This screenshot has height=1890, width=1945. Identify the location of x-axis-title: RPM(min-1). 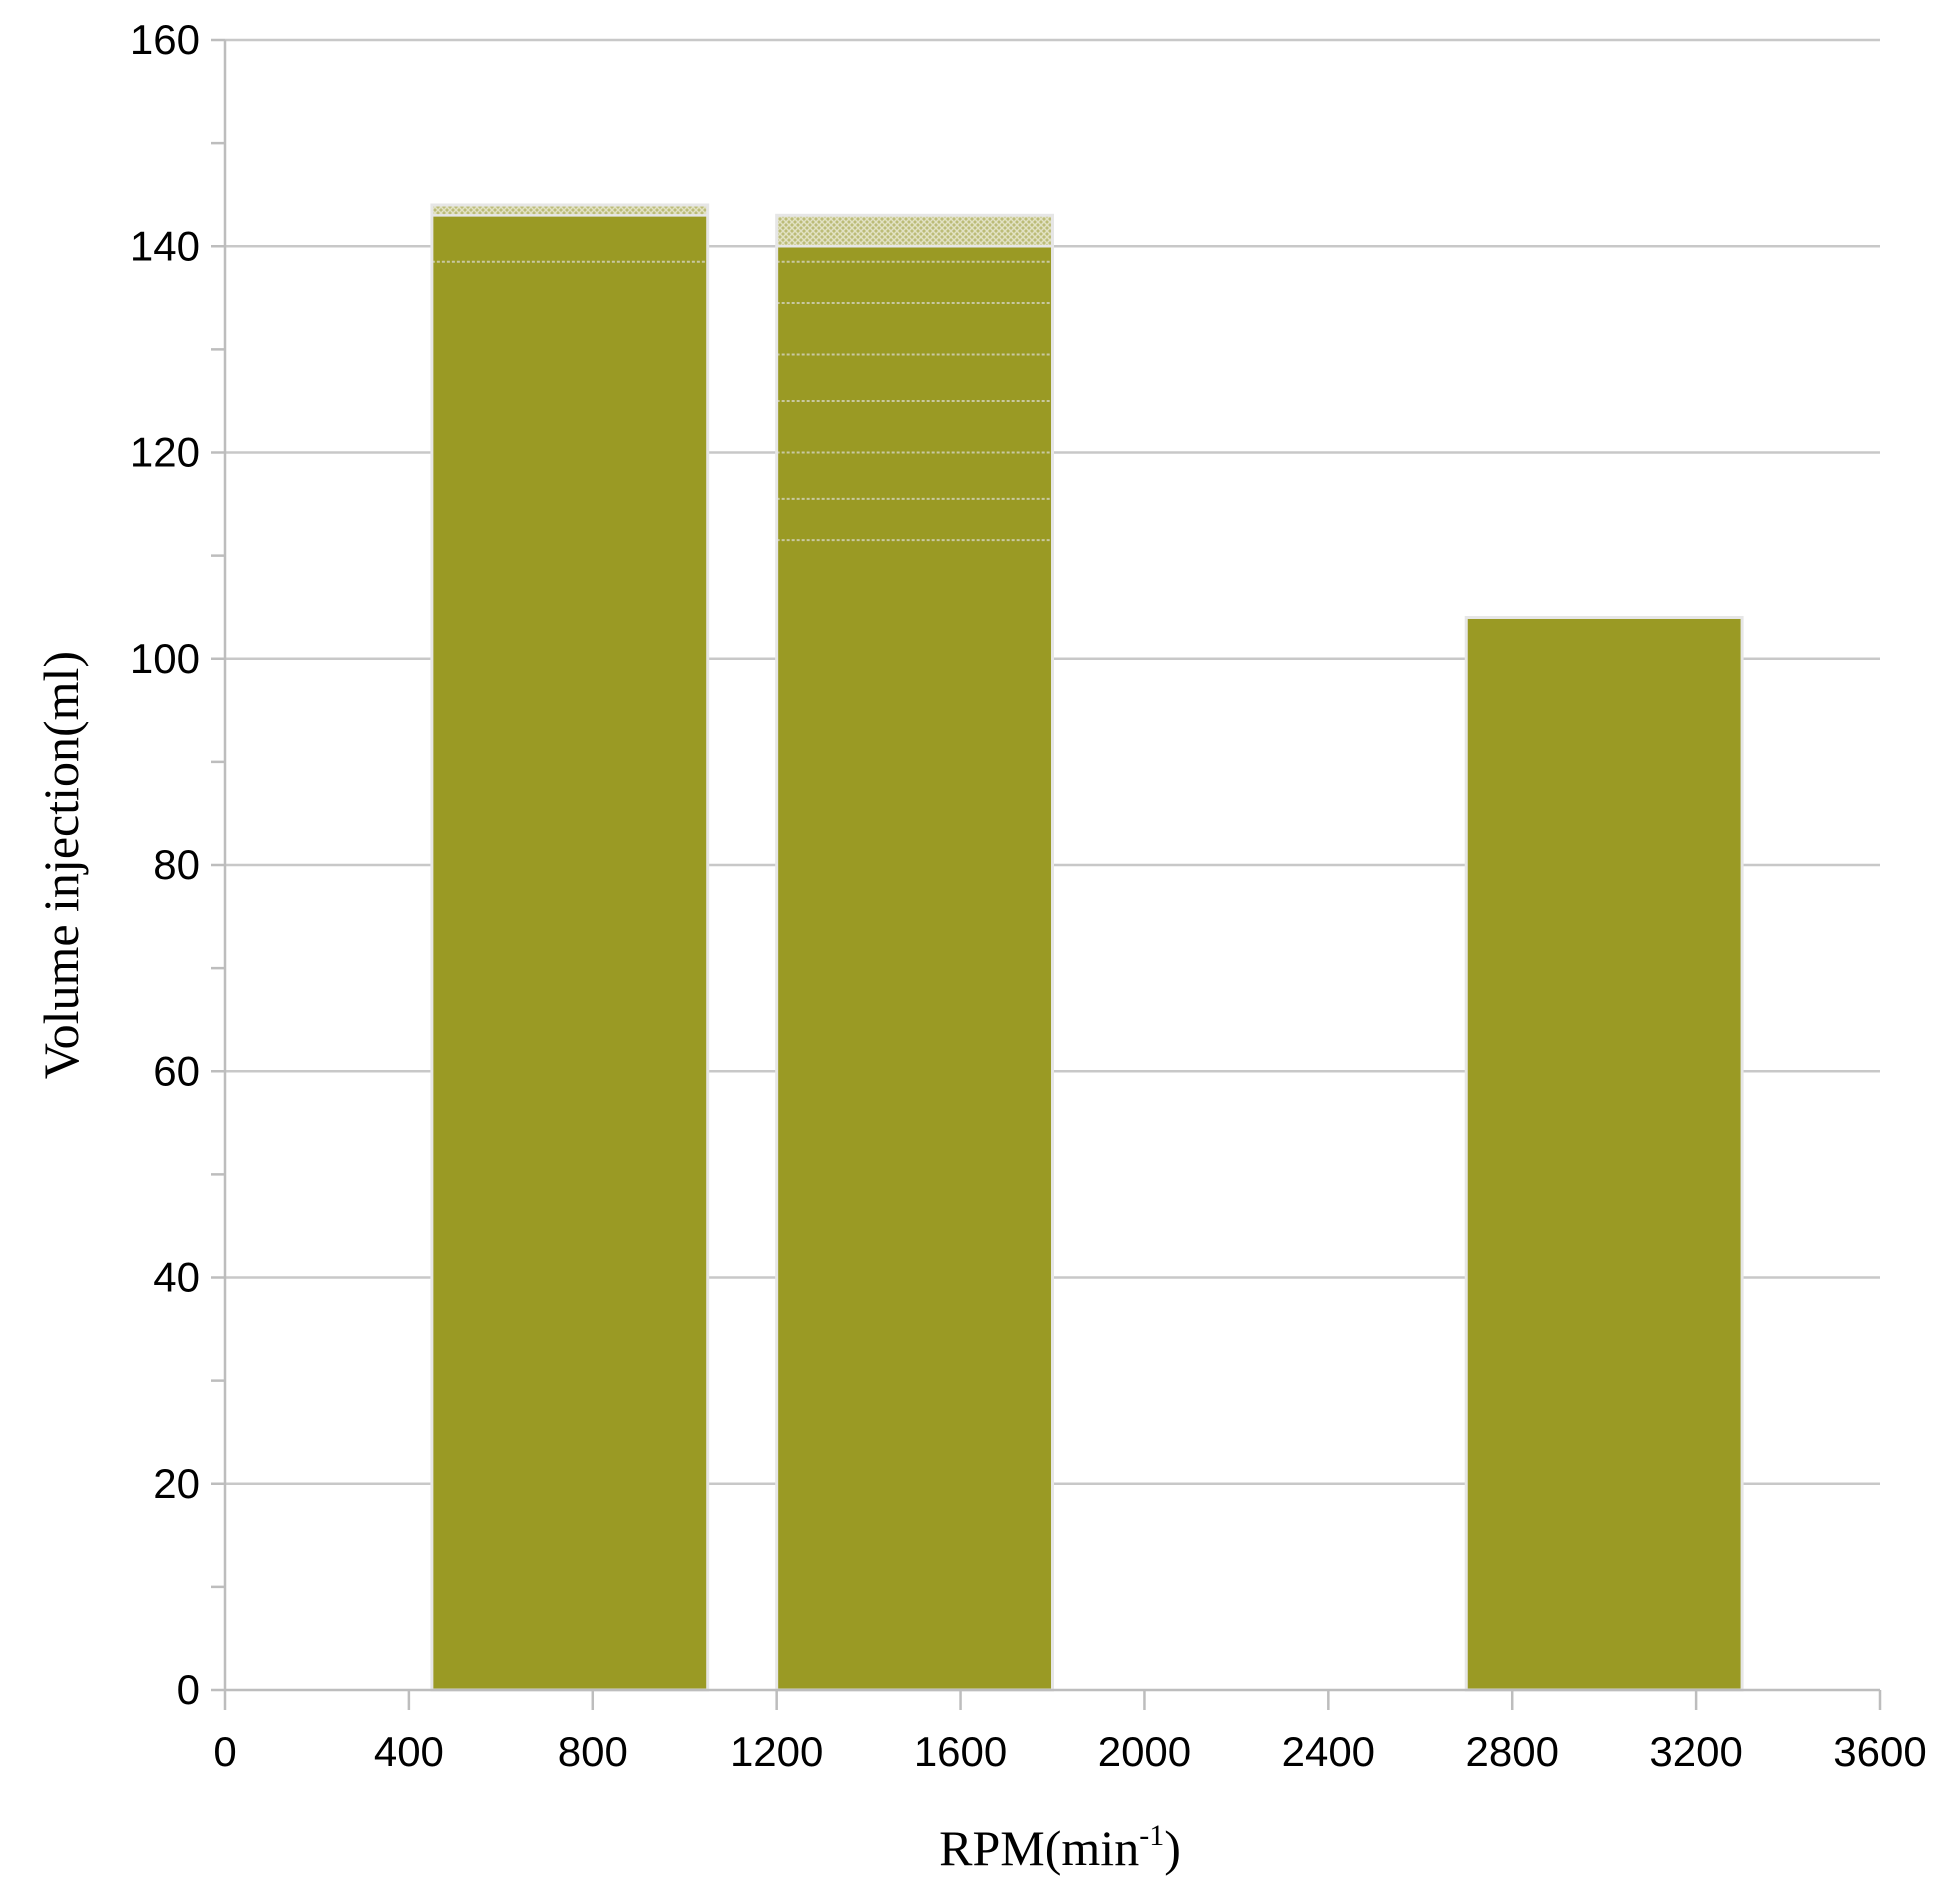
(1060, 1847).